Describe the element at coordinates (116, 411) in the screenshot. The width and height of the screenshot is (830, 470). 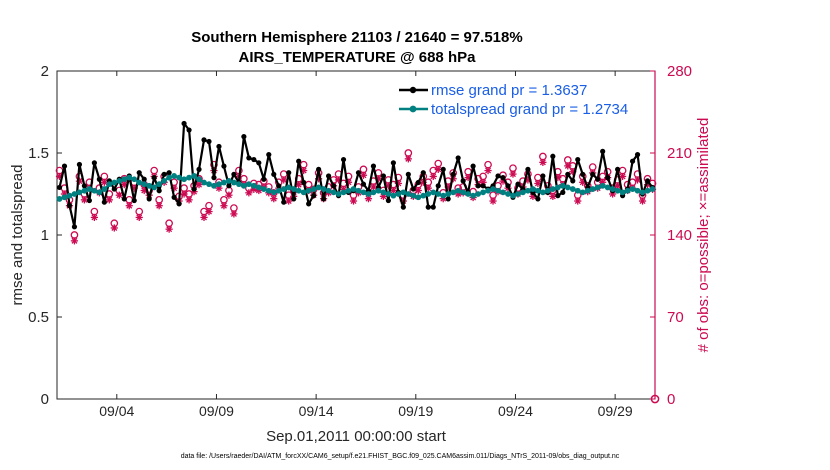
I see `x-tick-label: 09/04` at that location.